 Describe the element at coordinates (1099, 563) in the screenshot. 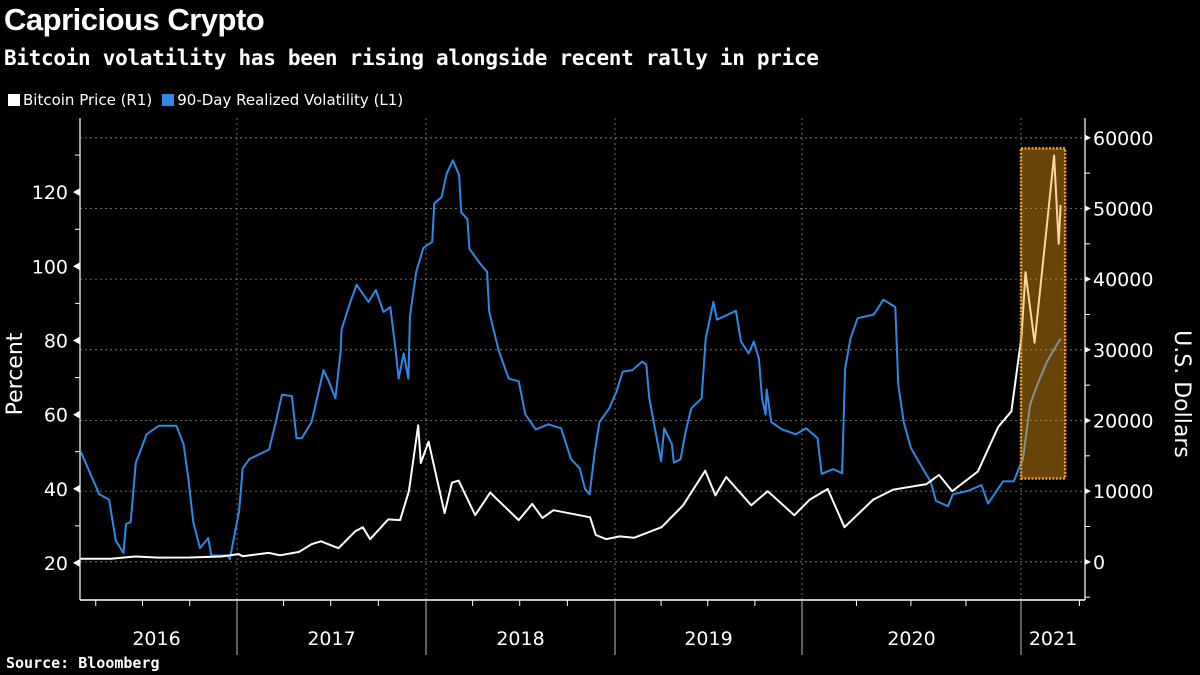

I see `right-axis-tick-label: 0` at that location.